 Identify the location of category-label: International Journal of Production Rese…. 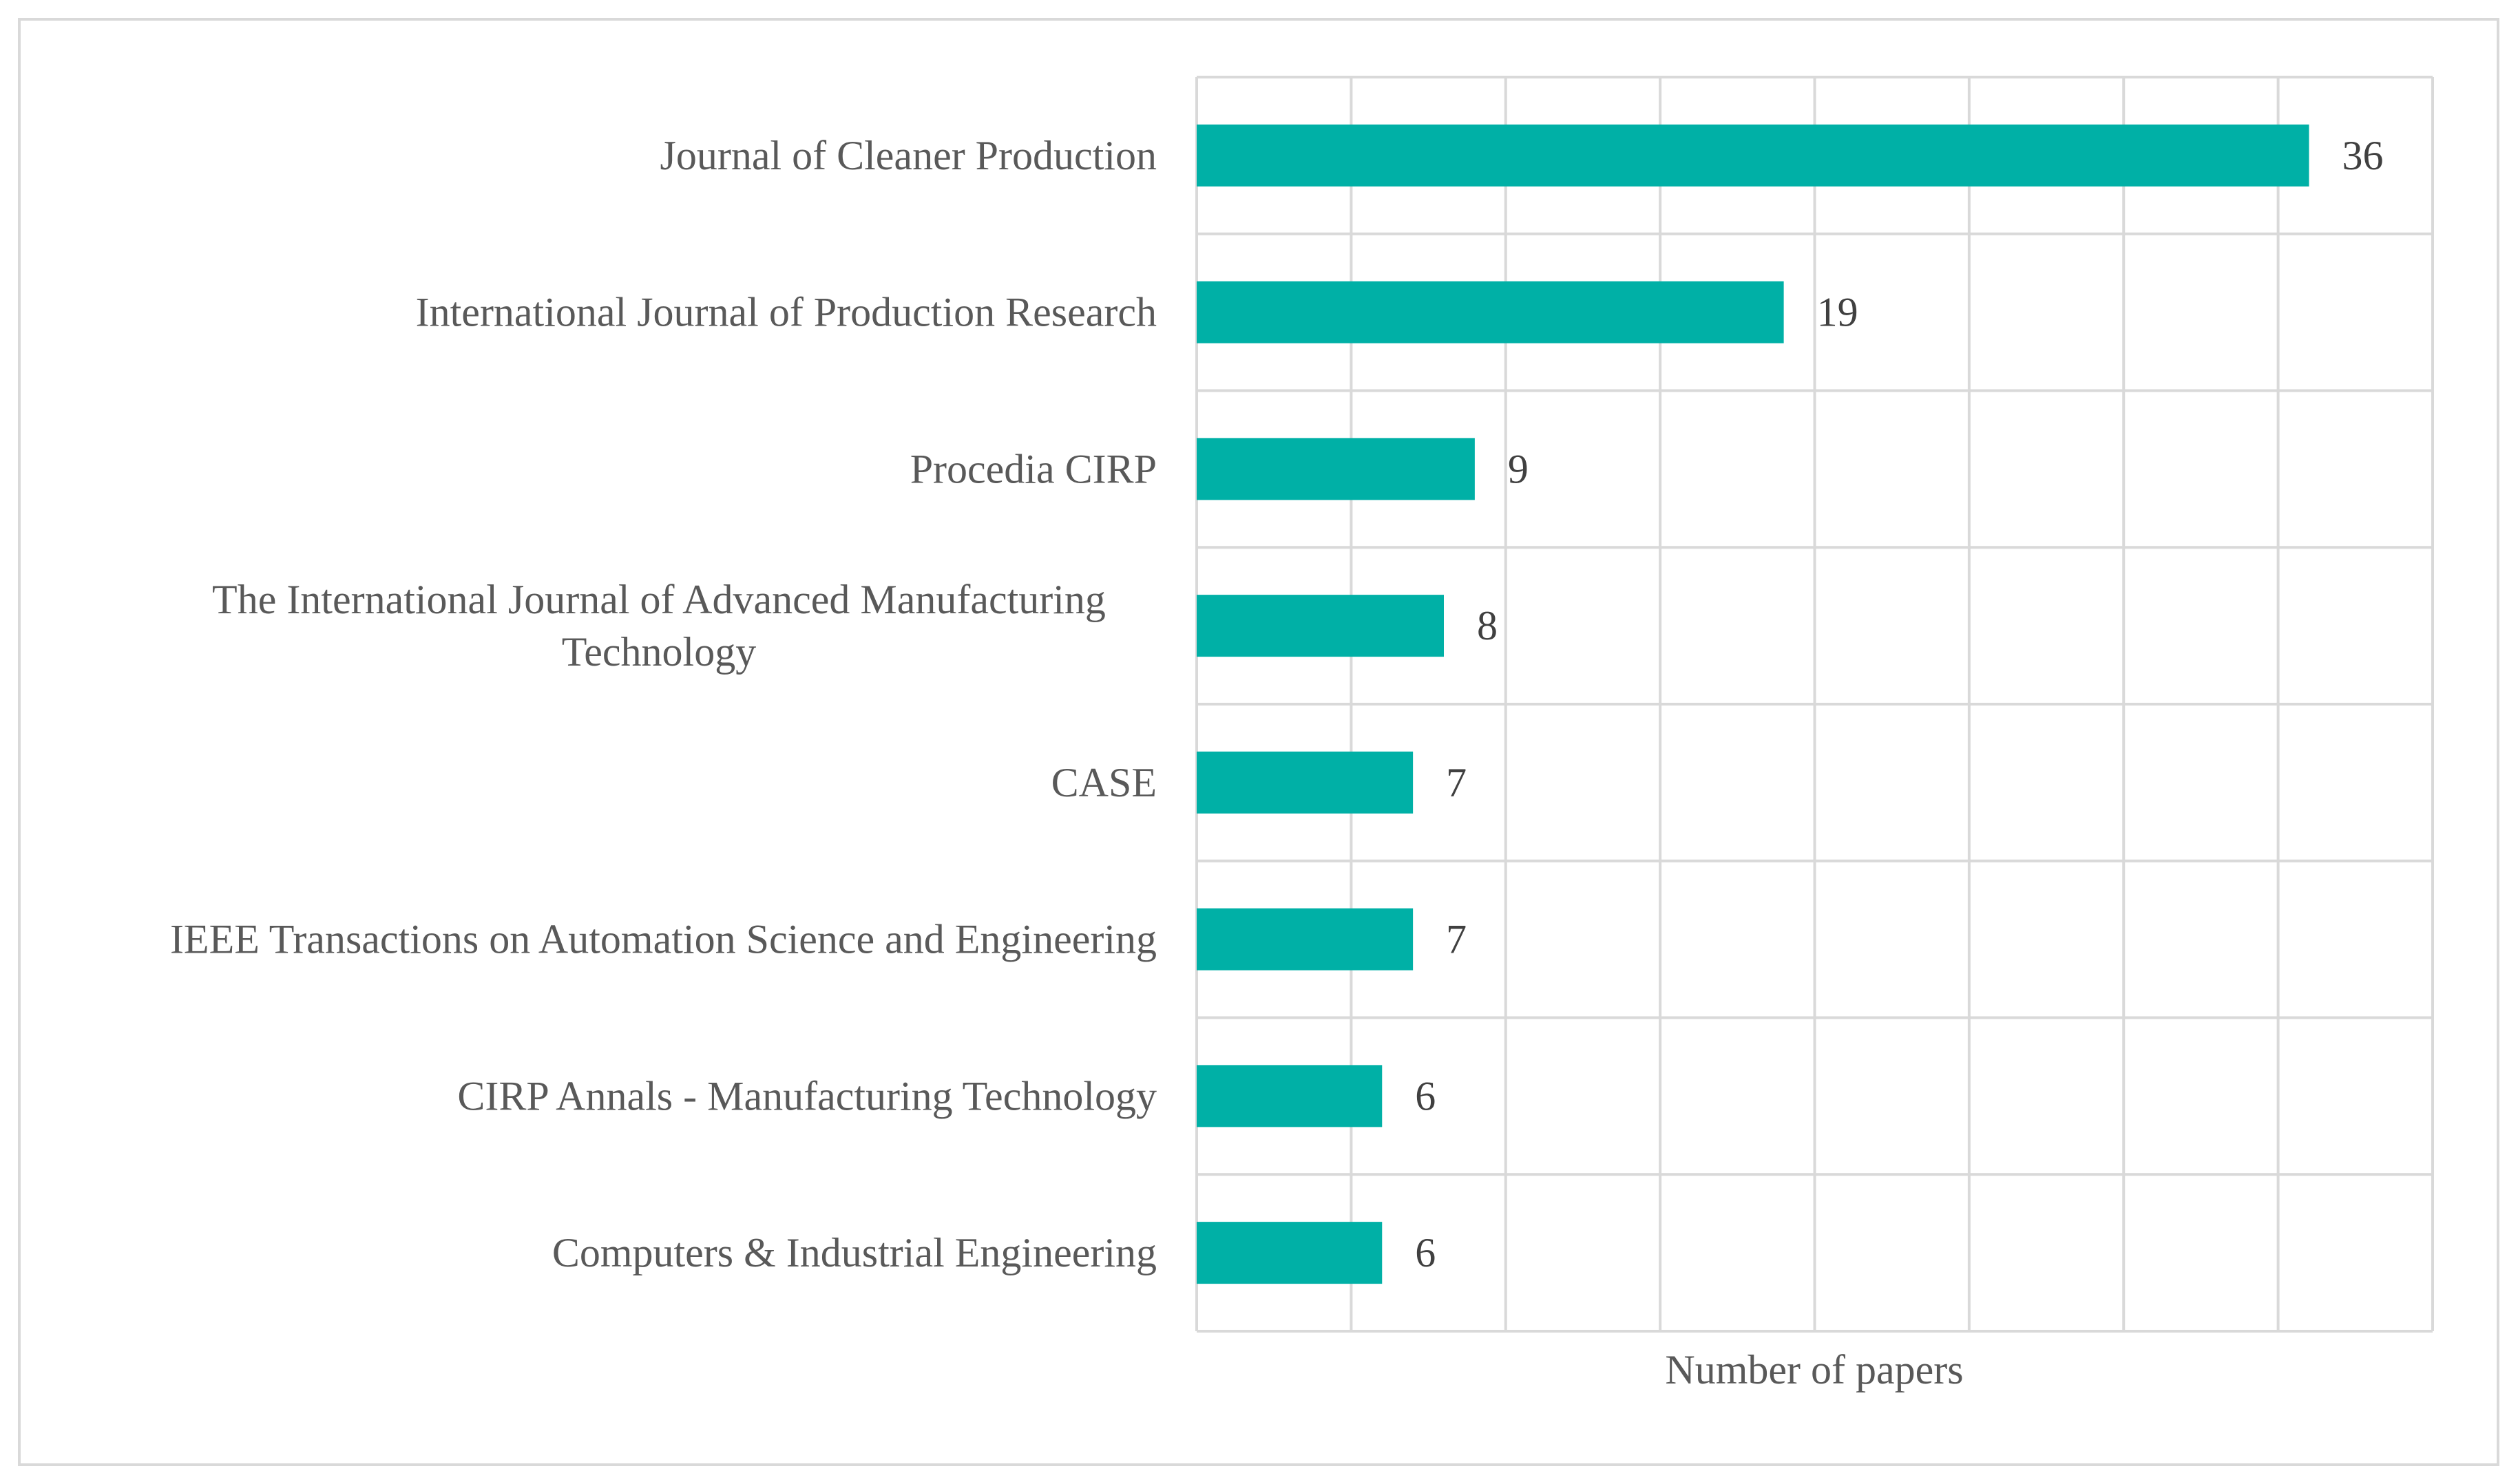
(786, 312).